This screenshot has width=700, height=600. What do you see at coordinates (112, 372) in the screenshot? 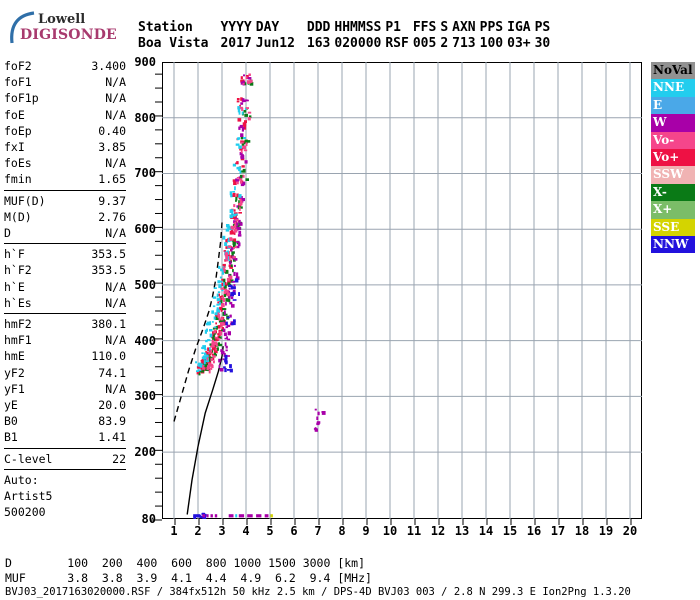
I see `param-value: 74.1` at bounding box center [112, 372].